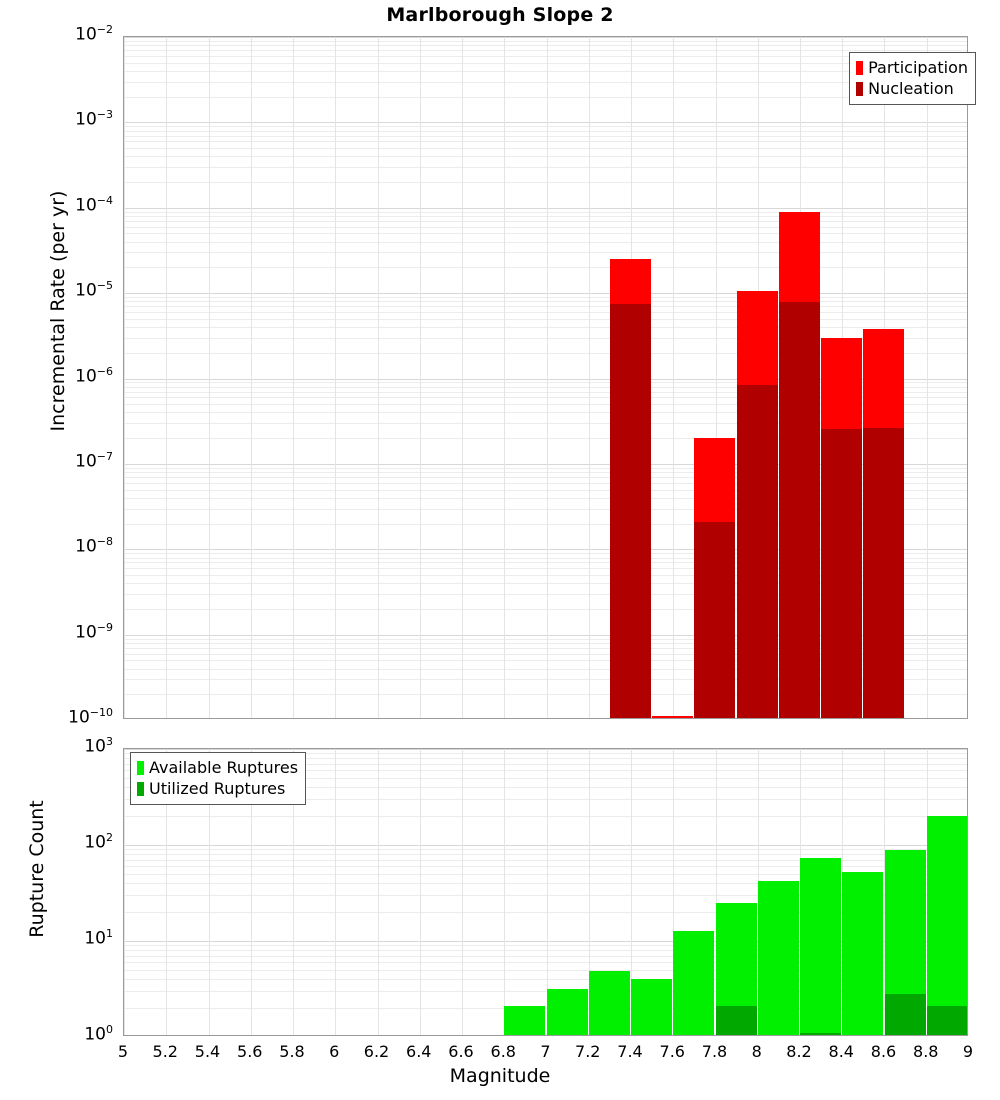  I want to click on x-tick-7: 7, so click(545, 1051).